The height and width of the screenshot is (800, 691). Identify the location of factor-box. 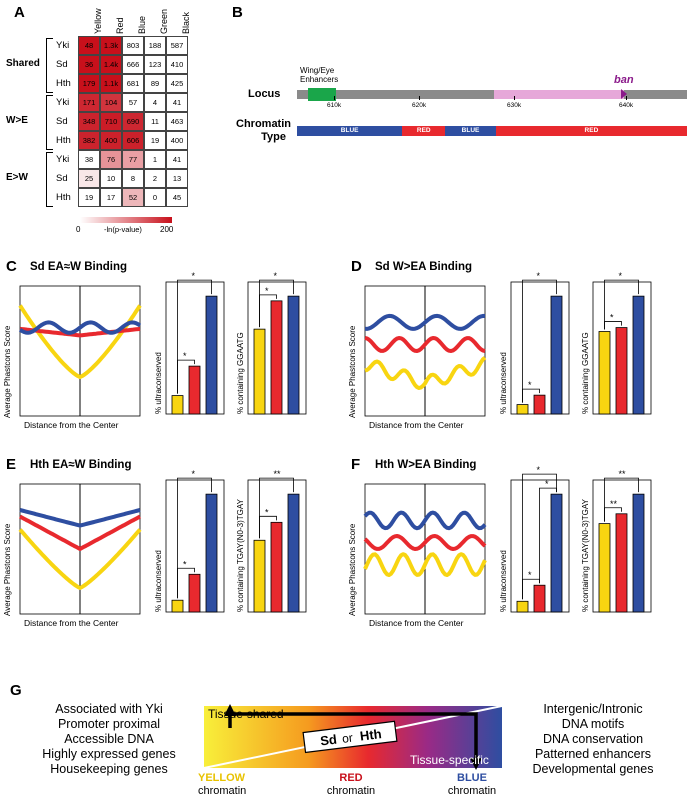
(350, 737).